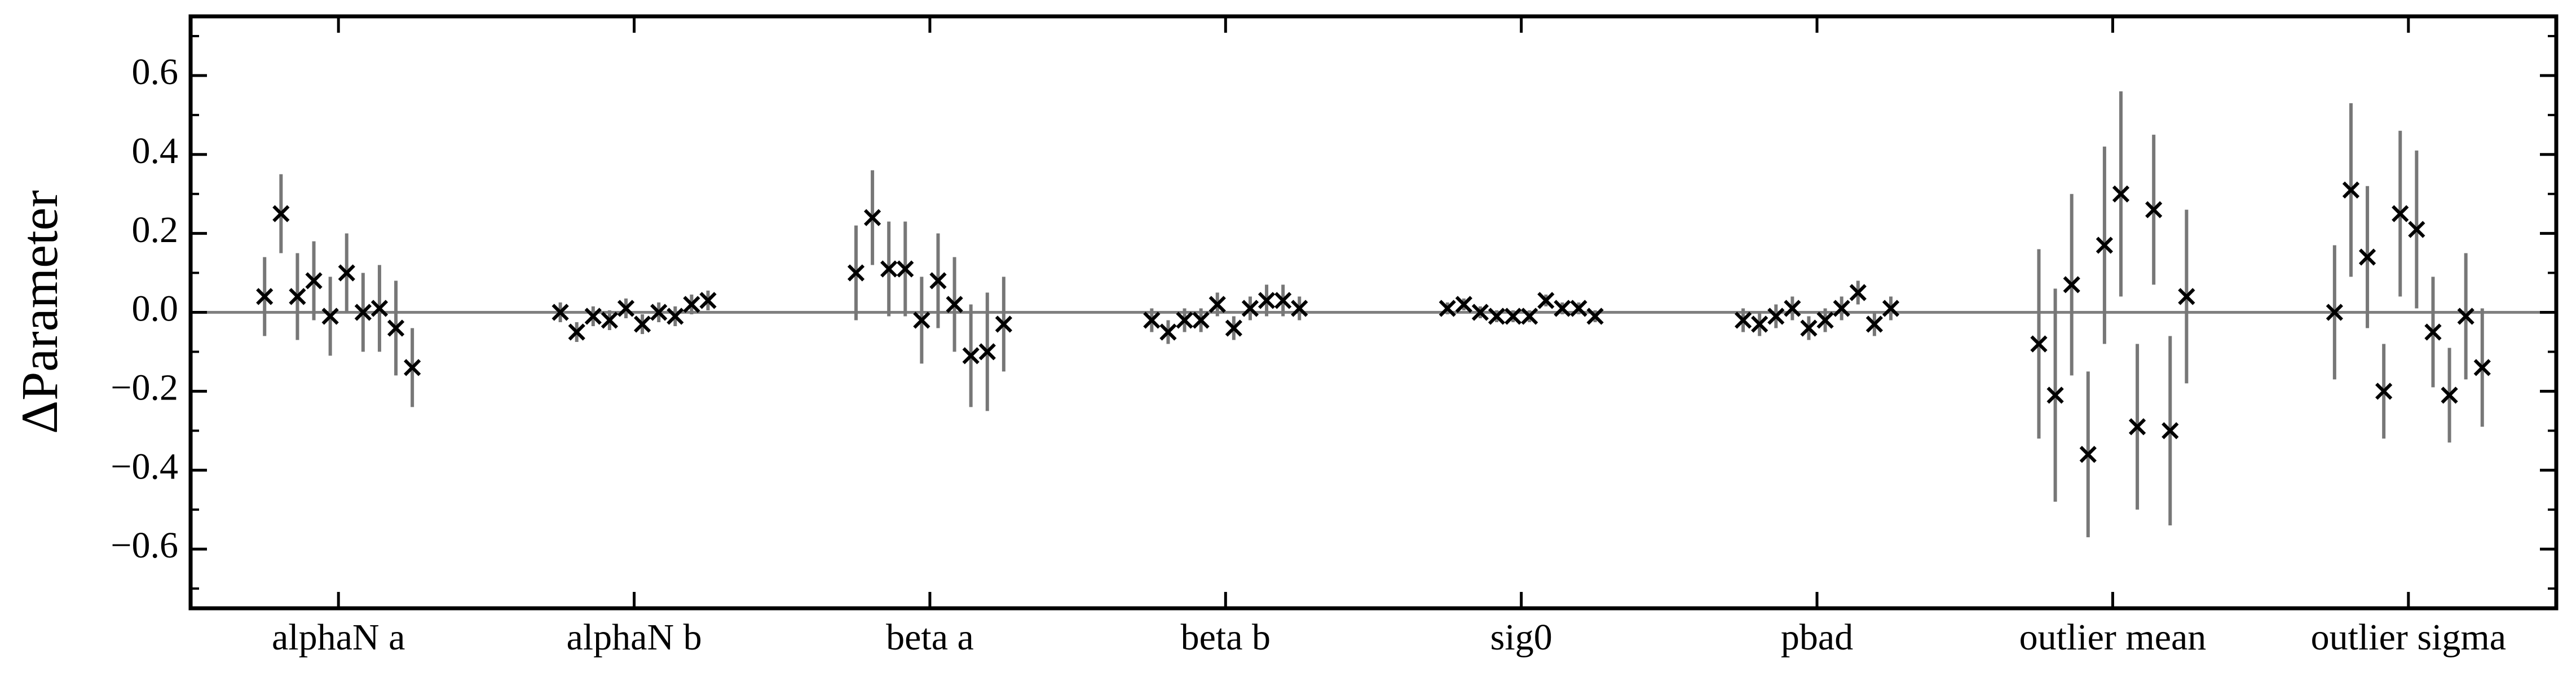 Image resolution: width=2576 pixels, height=676 pixels. Describe the element at coordinates (144, 545) in the screenshot. I see `y-tick-label: −0.6` at that location.